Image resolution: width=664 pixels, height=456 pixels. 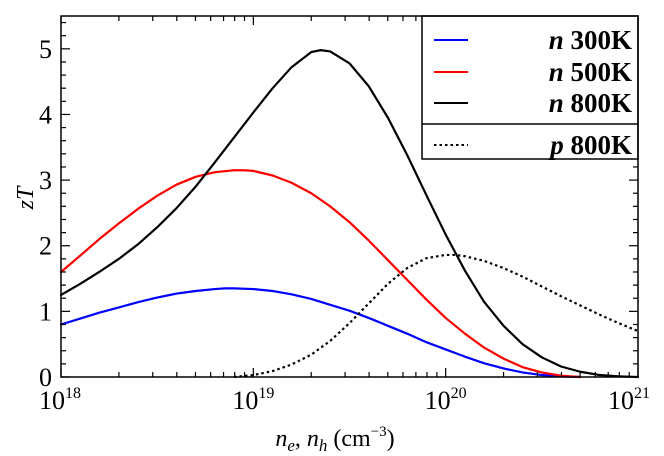 What do you see at coordinates (45, 311) in the screenshot?
I see `y-tick-label: 1` at bounding box center [45, 311].